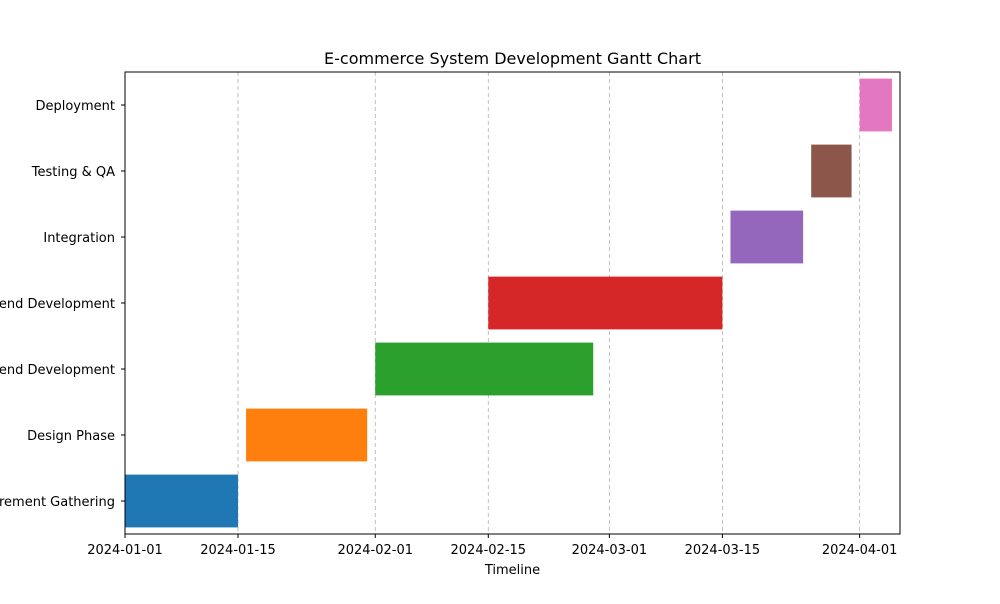  What do you see at coordinates (125, 550) in the screenshot?
I see `x-tick-label: 2024-01-01` at bounding box center [125, 550].